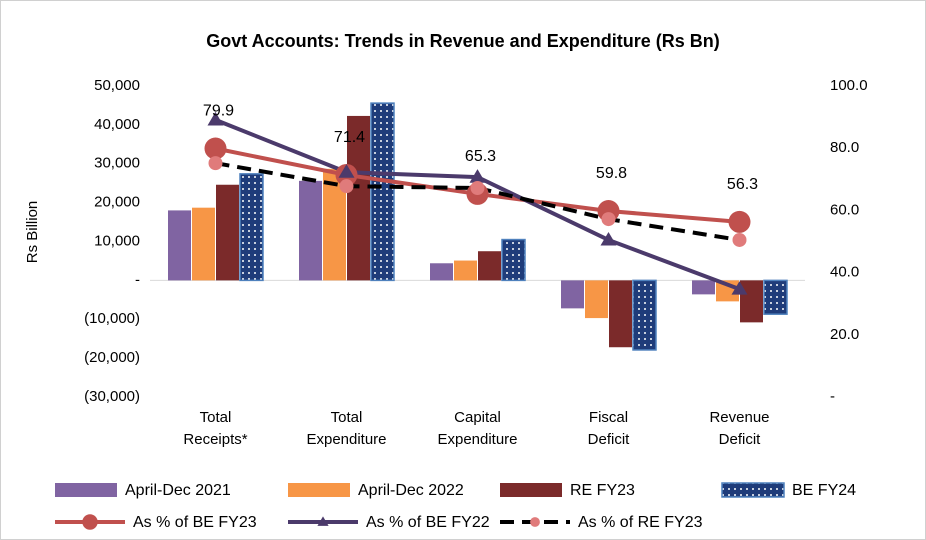  I want to click on y2-tick-label: -, so click(832, 396).